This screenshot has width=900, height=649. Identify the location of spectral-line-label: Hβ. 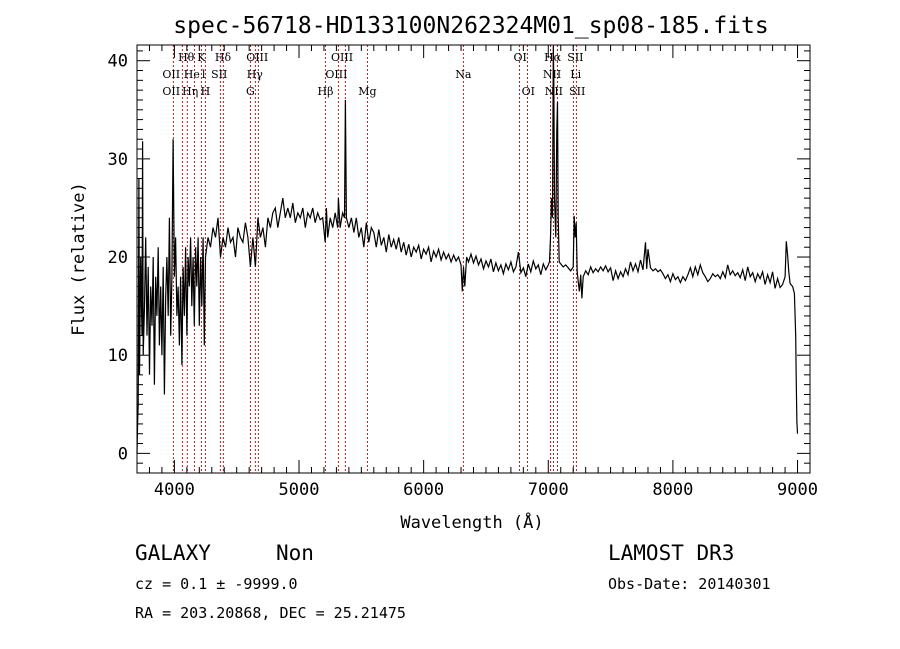
(326, 91).